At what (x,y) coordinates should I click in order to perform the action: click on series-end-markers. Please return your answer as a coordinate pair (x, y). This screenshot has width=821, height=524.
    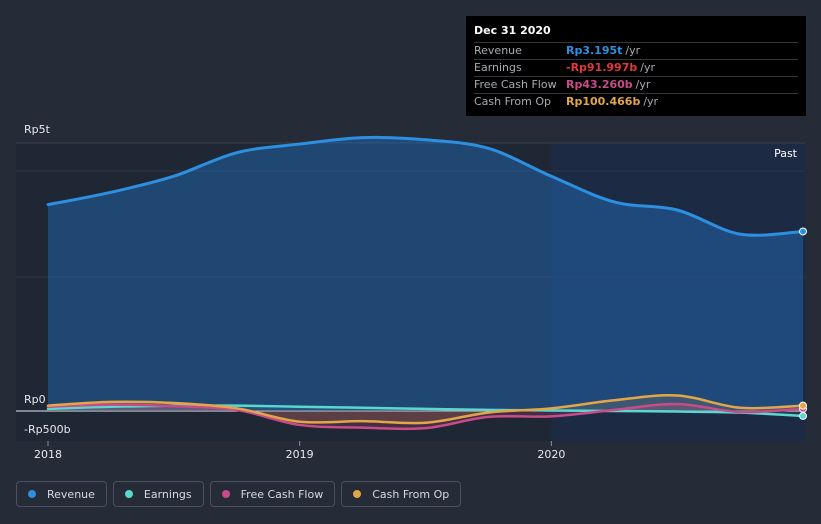
    Looking at the image, I should click on (803, 323).